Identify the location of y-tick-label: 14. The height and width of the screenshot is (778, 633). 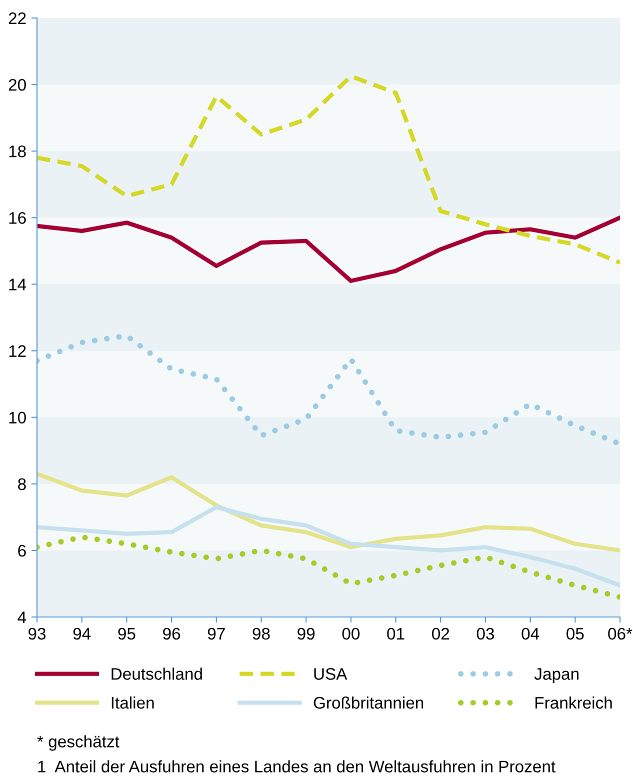
(17, 284).